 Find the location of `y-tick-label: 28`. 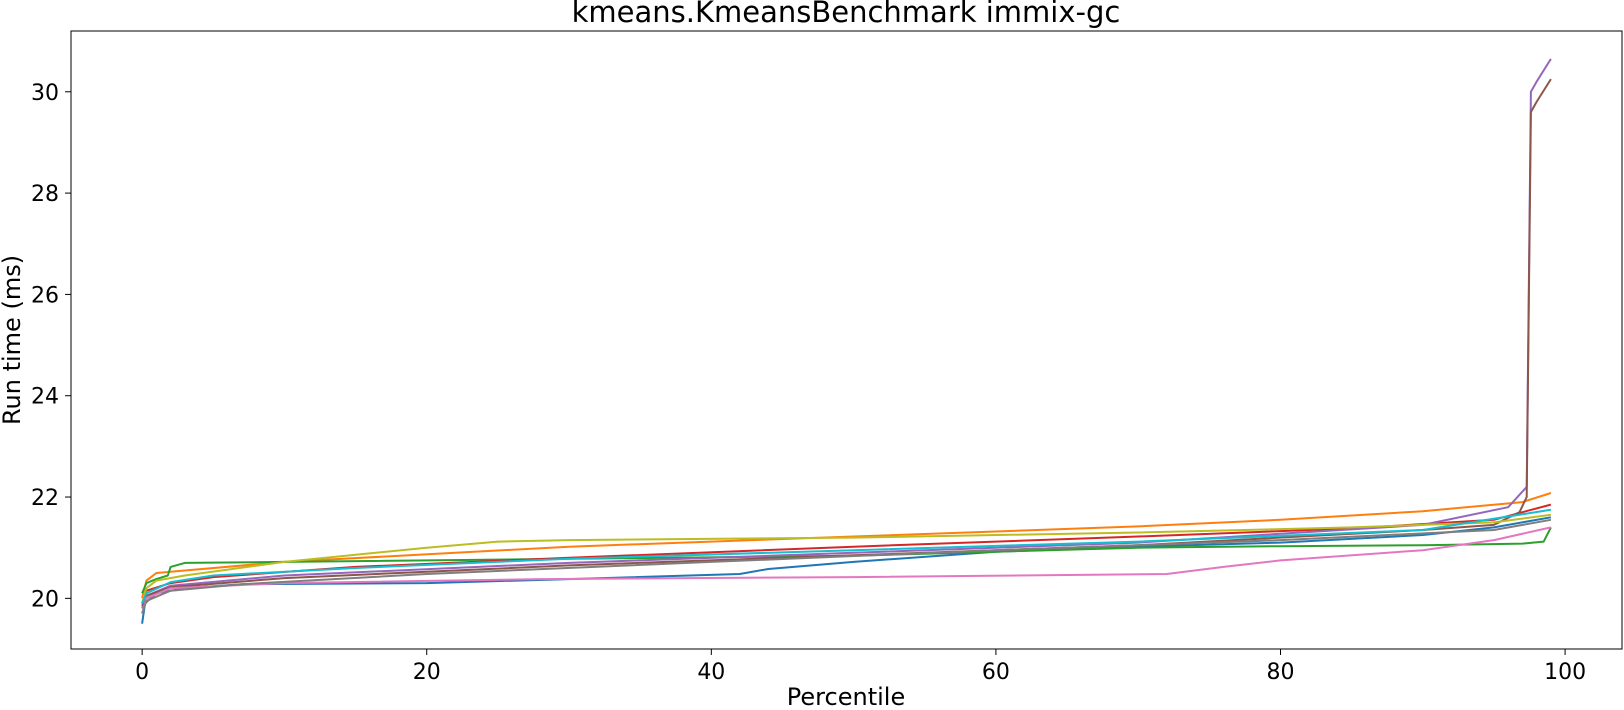

y-tick-label: 28 is located at coordinates (45, 194).